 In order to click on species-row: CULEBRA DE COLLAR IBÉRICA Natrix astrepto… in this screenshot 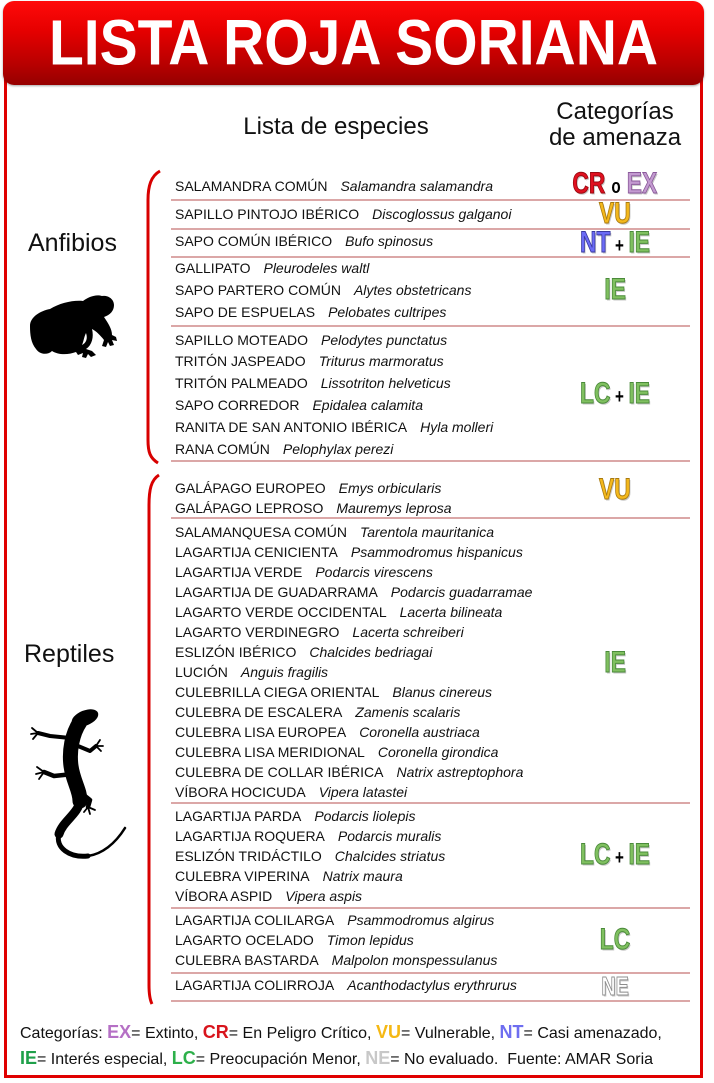, I will do `click(349, 772)`.